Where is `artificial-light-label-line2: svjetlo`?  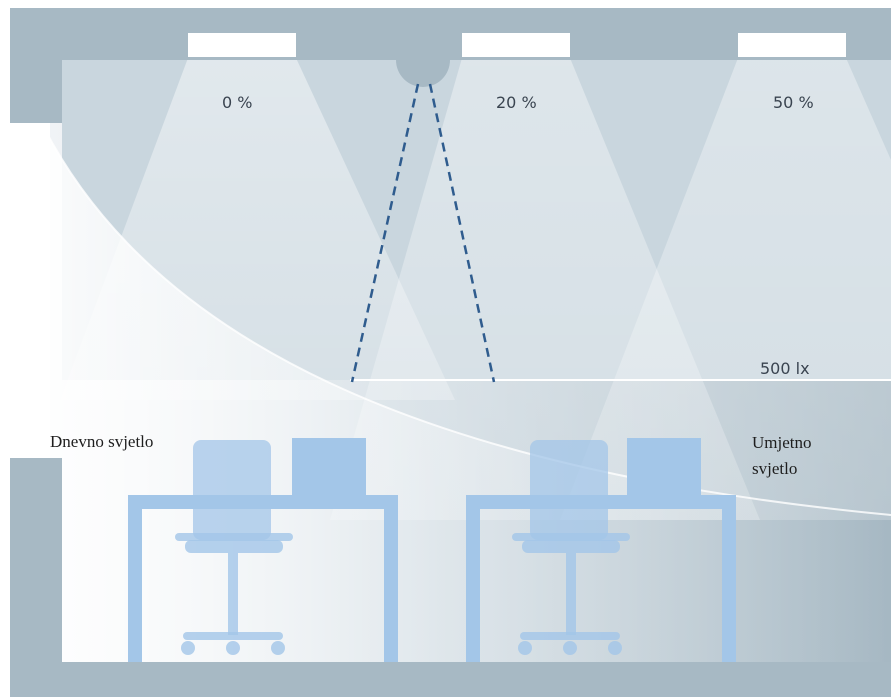
artificial-light-label-line2: svjetlo is located at coordinates (774, 468).